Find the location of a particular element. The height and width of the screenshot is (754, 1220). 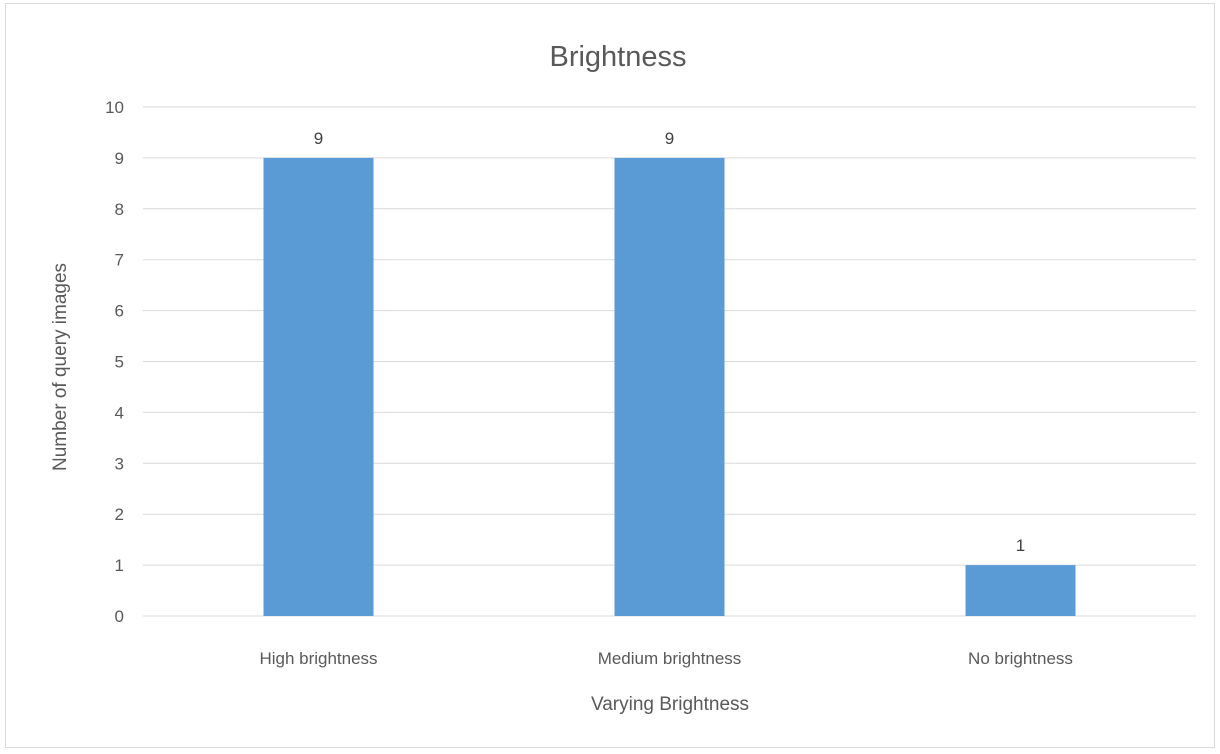

x-axis-title: Varying Brightness is located at coordinates (670, 704).